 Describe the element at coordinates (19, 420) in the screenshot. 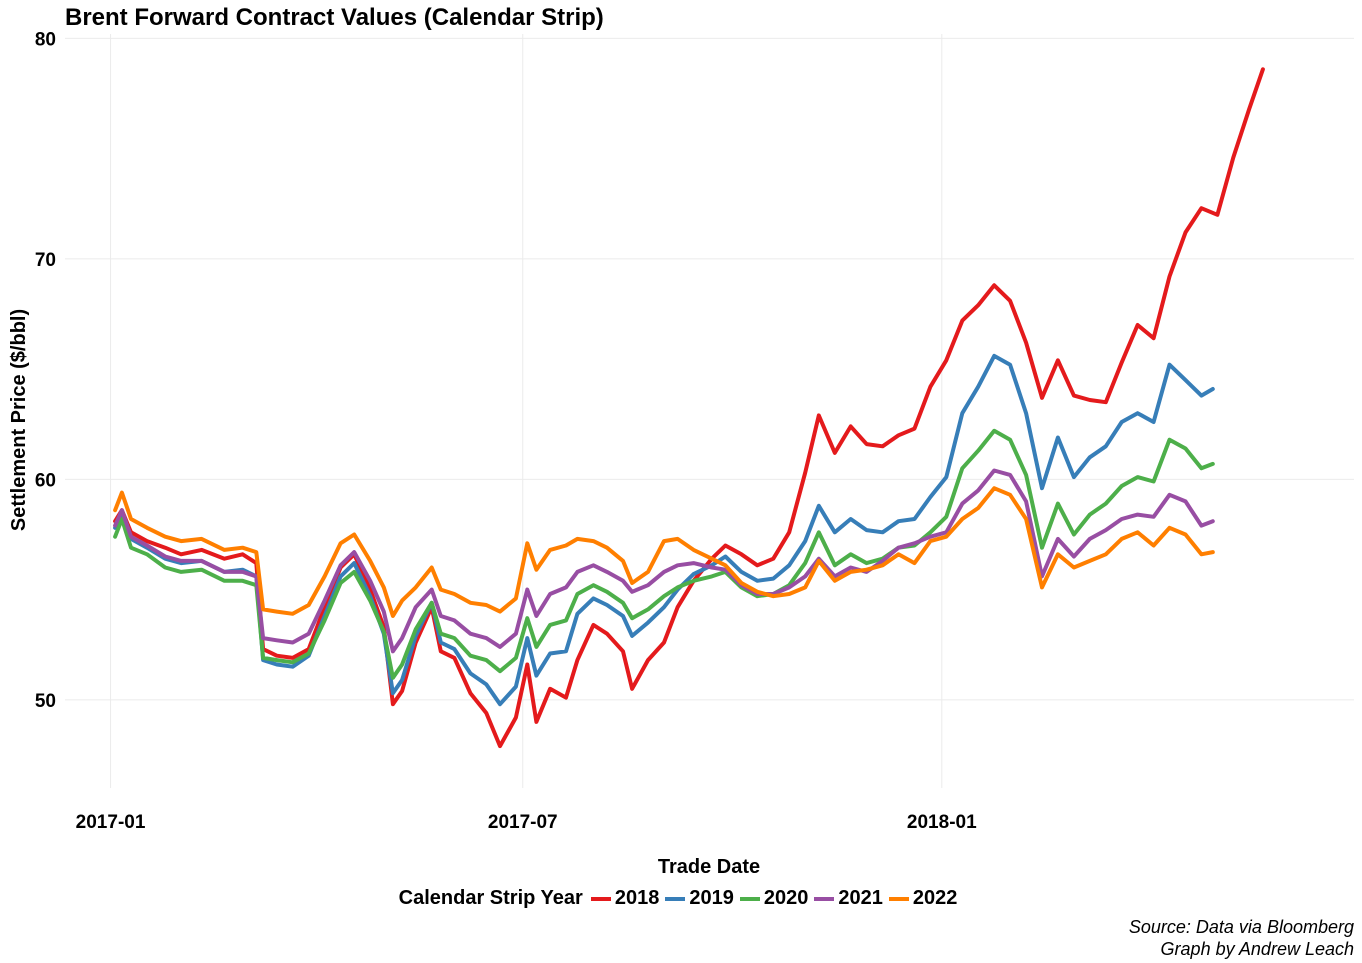

I see `y-axis-title: Settlement Price ($/bbl)` at that location.